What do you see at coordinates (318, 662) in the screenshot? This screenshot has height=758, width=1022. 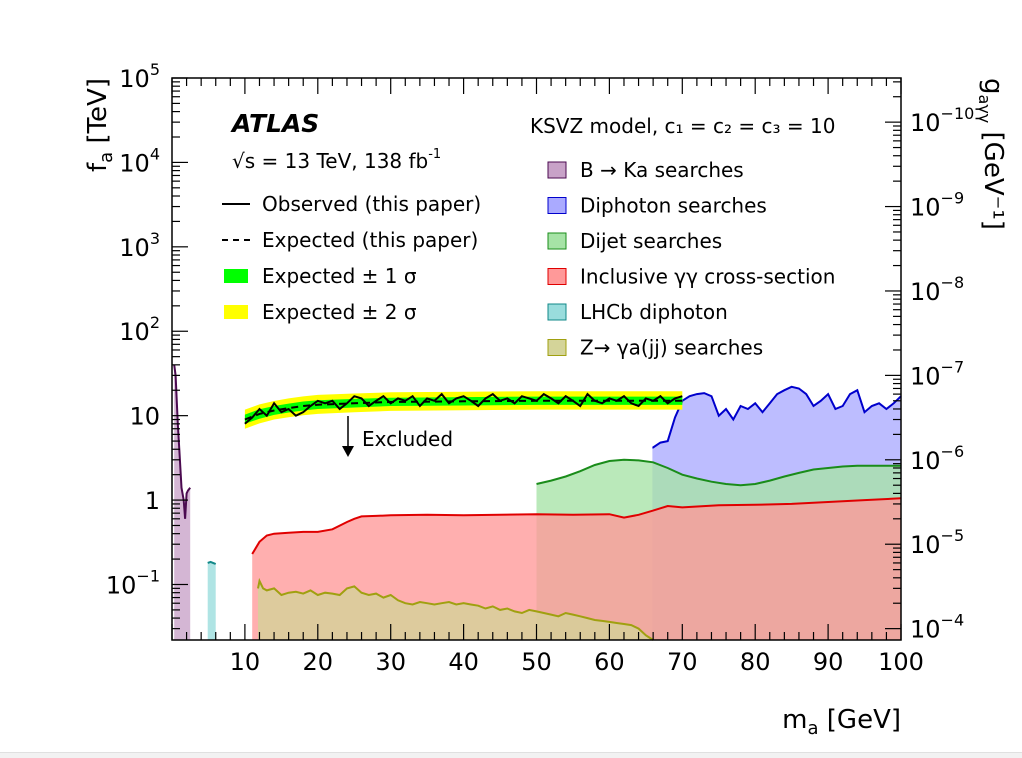 I see `x-tick-label: 20` at bounding box center [318, 662].